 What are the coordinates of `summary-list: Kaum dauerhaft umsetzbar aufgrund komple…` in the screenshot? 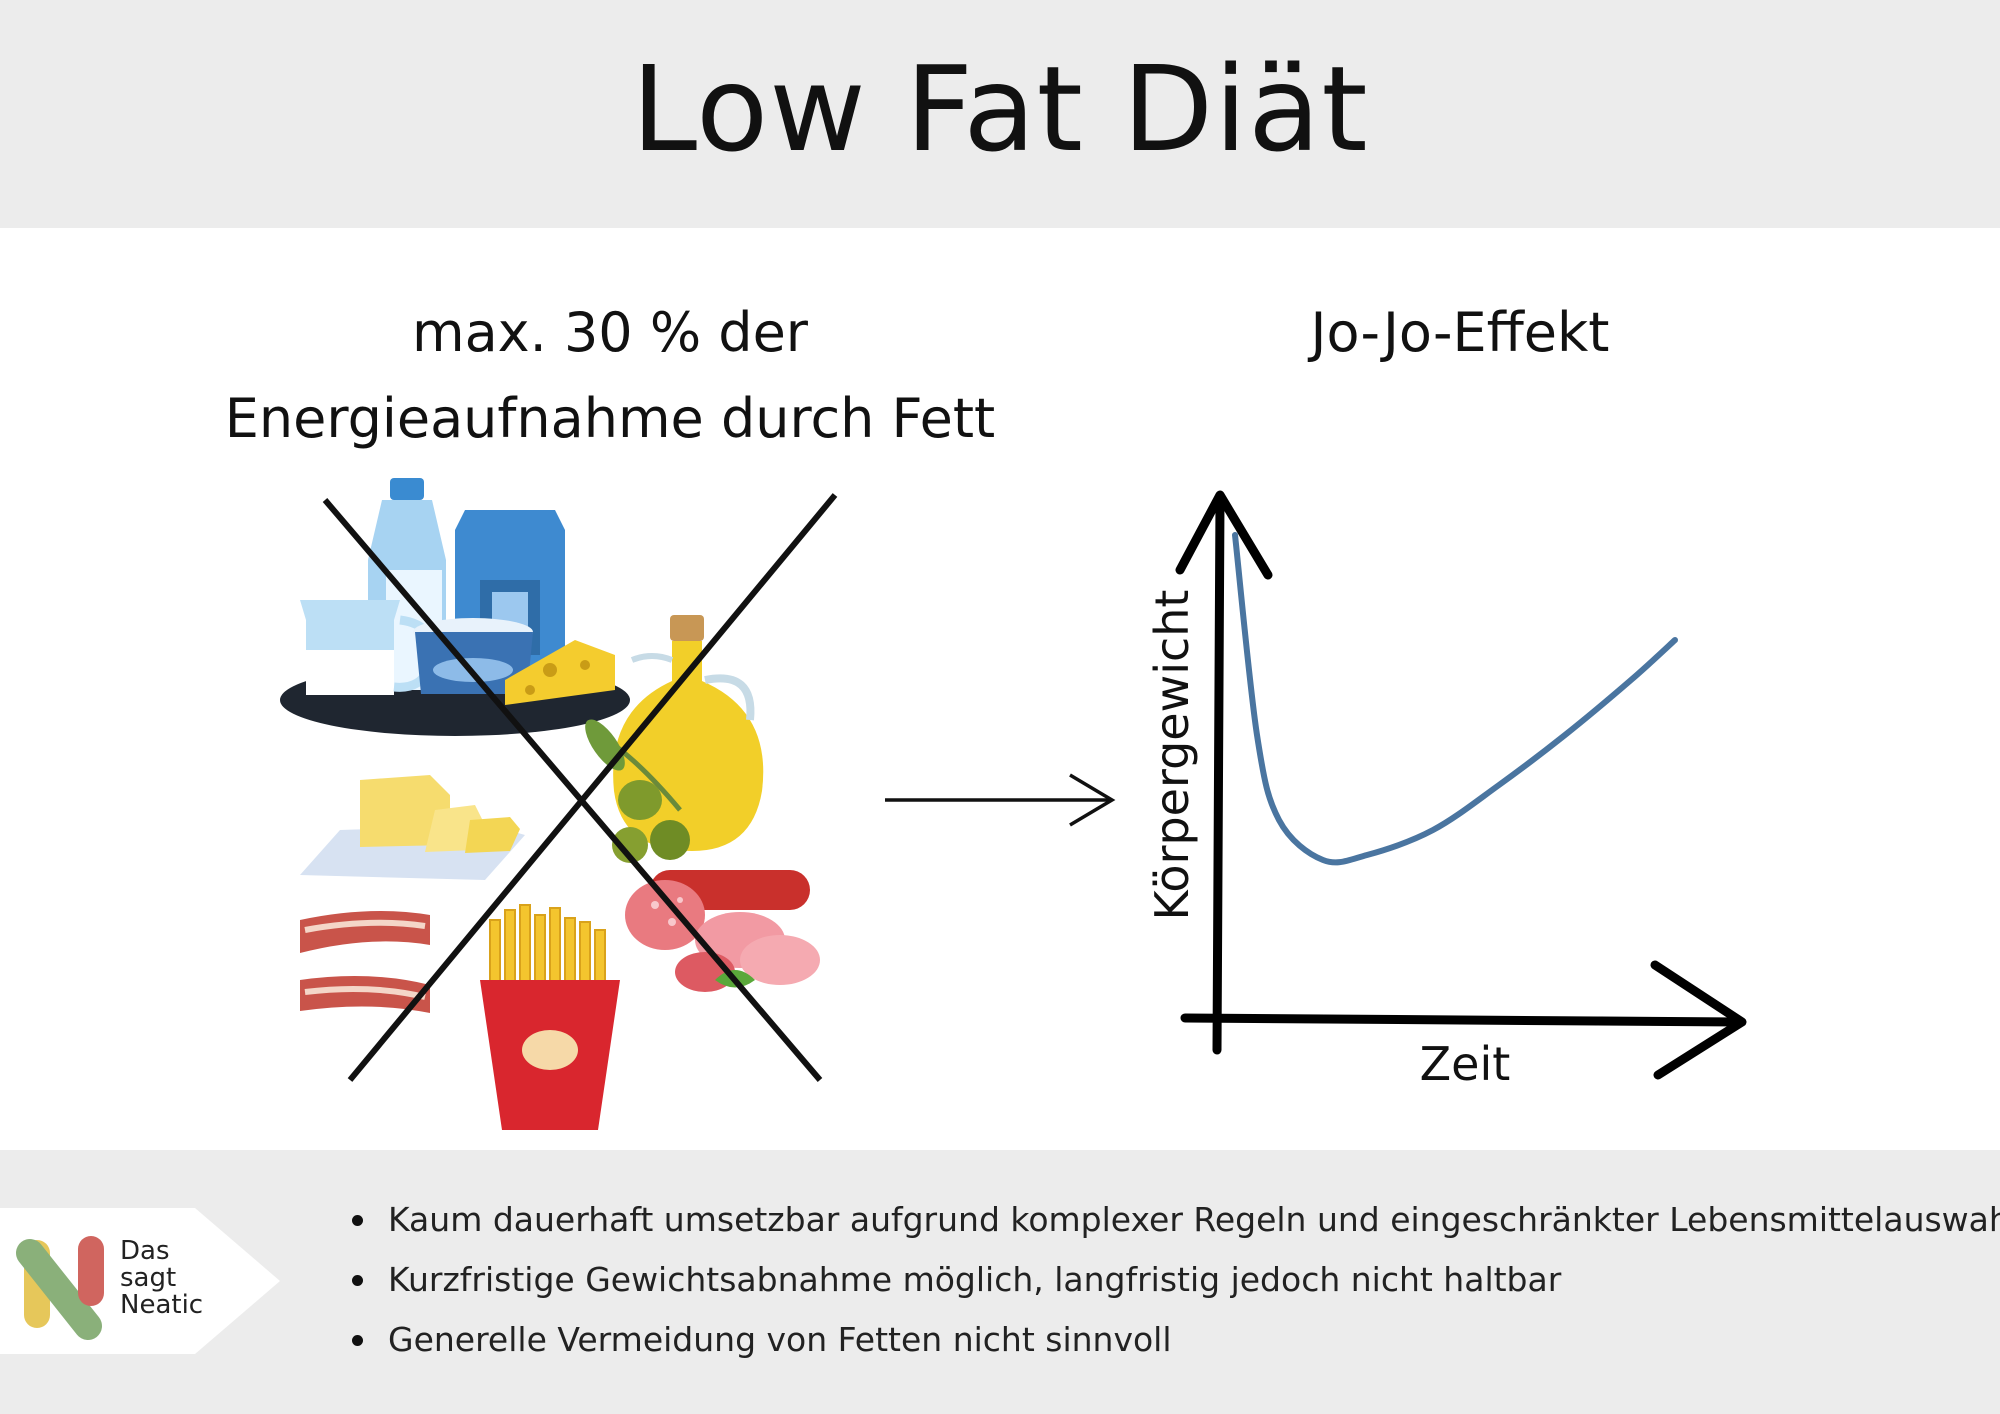 It's located at (1175, 1280).